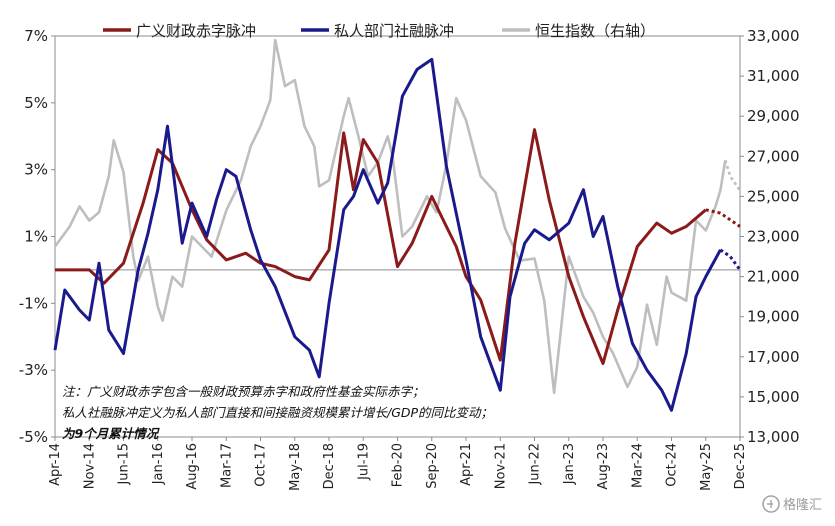  I want to click on x-tick-label: Nov-14, so click(89, 466).